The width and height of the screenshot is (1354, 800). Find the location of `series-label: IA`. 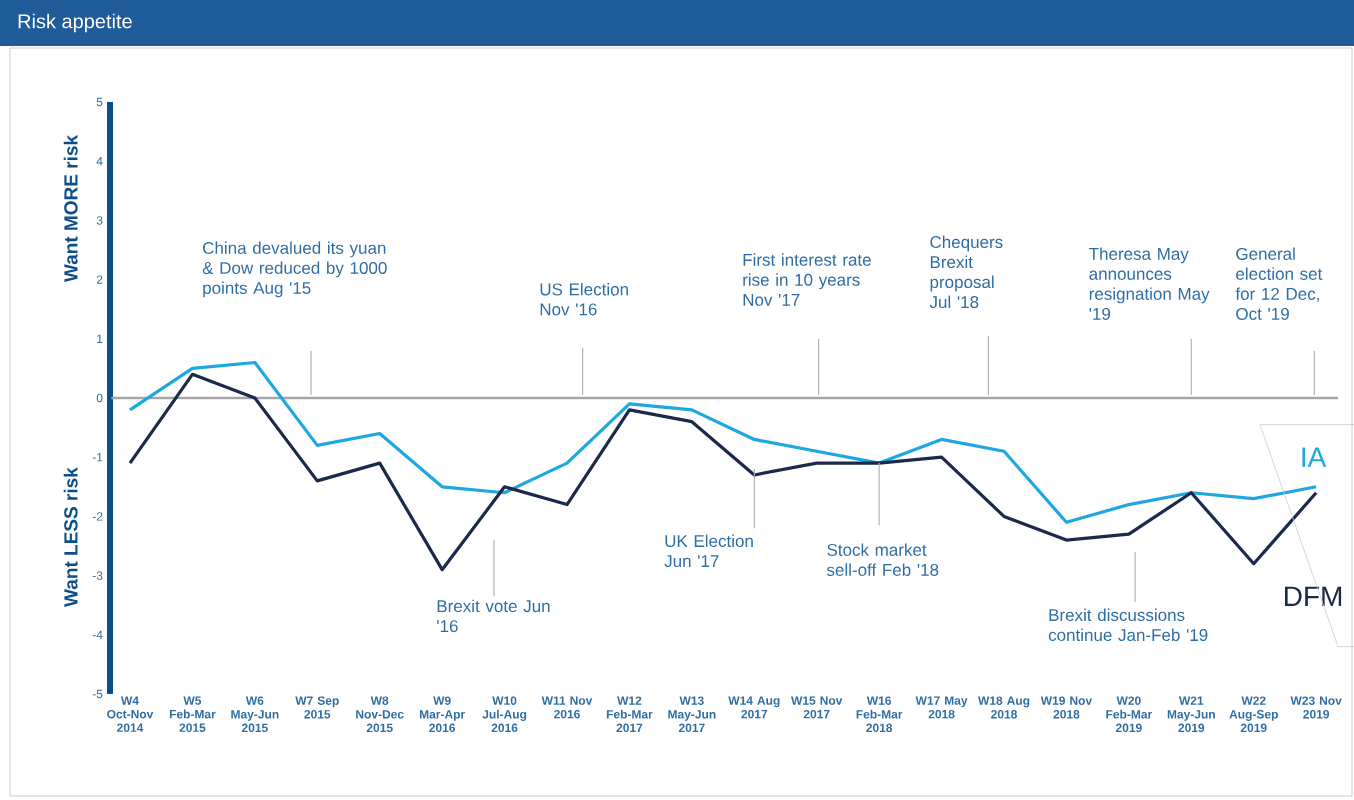

series-label: IA is located at coordinates (1314, 457).